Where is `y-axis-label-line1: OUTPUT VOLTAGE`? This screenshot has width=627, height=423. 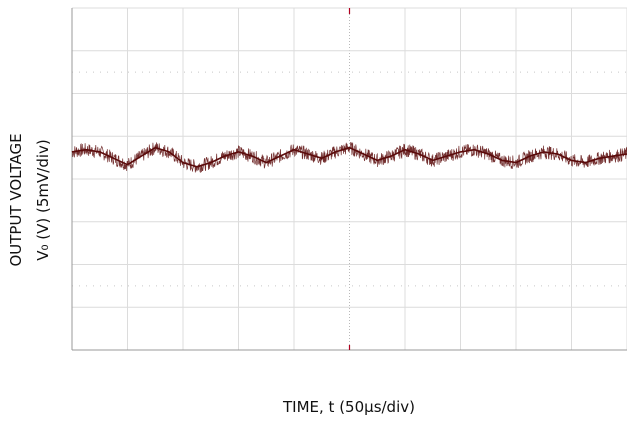
y-axis-label-line1: OUTPUT VOLTAGE is located at coordinates (16, 199).